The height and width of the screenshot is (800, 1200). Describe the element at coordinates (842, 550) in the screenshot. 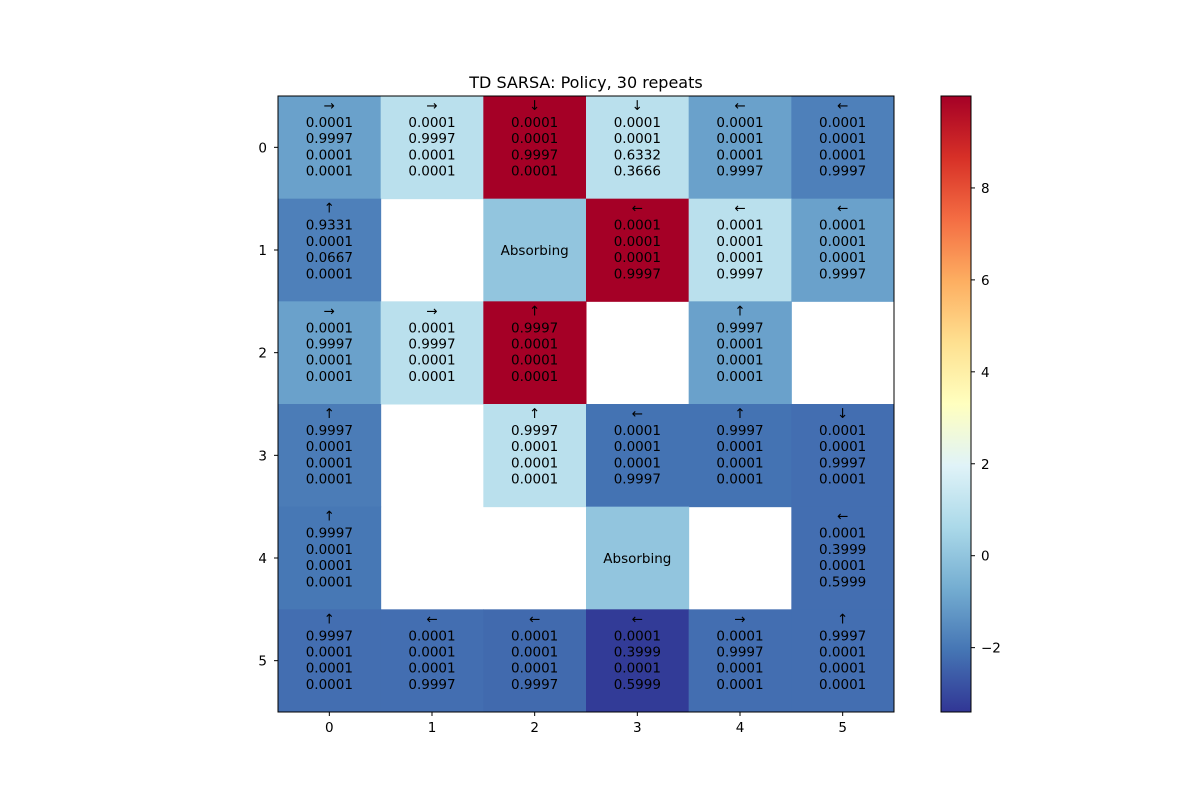

I see `action-probability: 0.3999` at that location.